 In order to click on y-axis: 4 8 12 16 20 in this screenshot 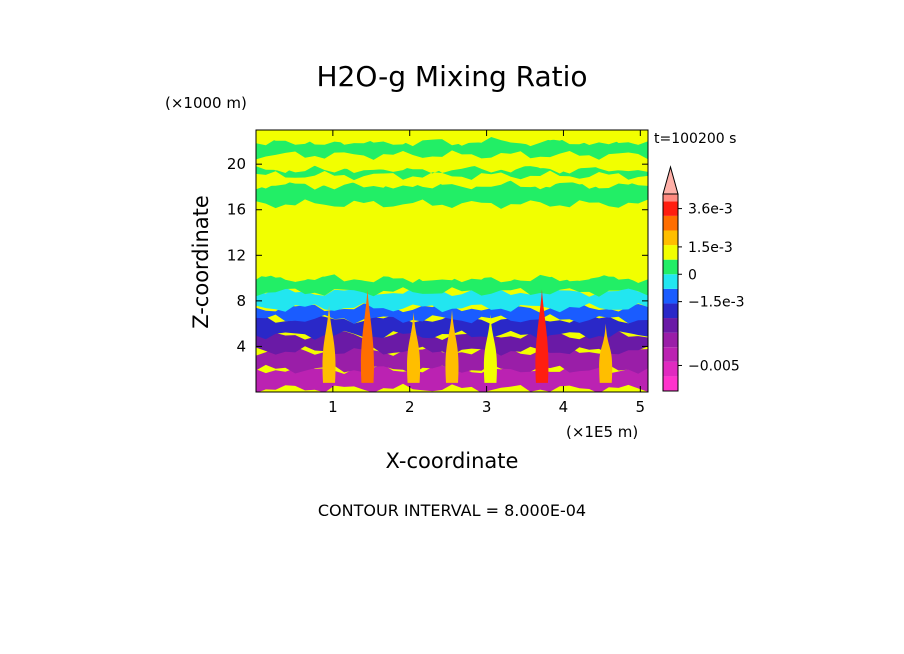, I will do `click(437, 255)`.